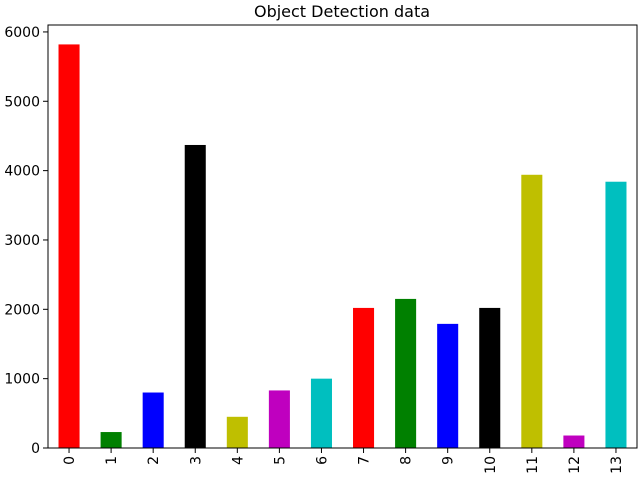 This screenshot has height=480, width=640. What do you see at coordinates (342, 11) in the screenshot?
I see `chart-title: Object Detection data` at bounding box center [342, 11].